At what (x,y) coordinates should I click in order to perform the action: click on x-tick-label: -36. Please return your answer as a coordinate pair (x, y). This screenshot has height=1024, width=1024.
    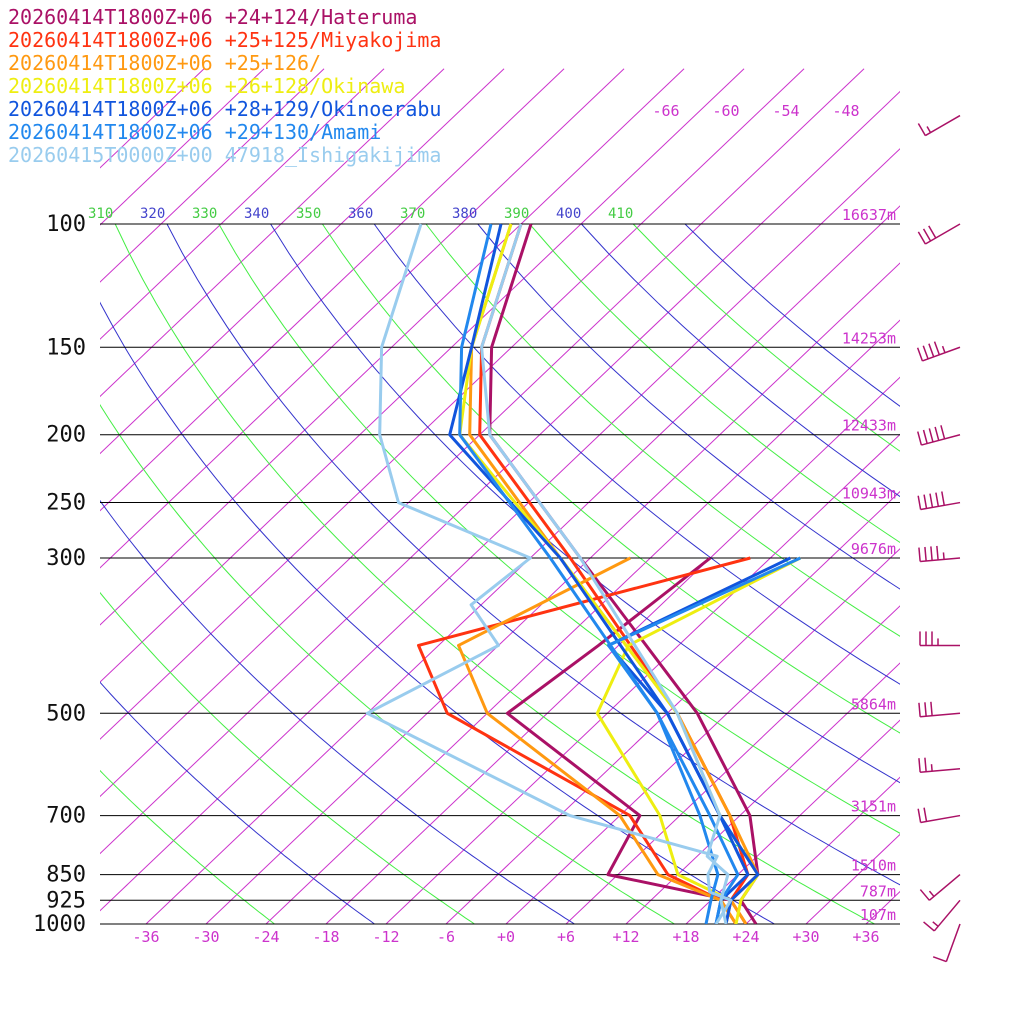
    Looking at the image, I should click on (145, 937).